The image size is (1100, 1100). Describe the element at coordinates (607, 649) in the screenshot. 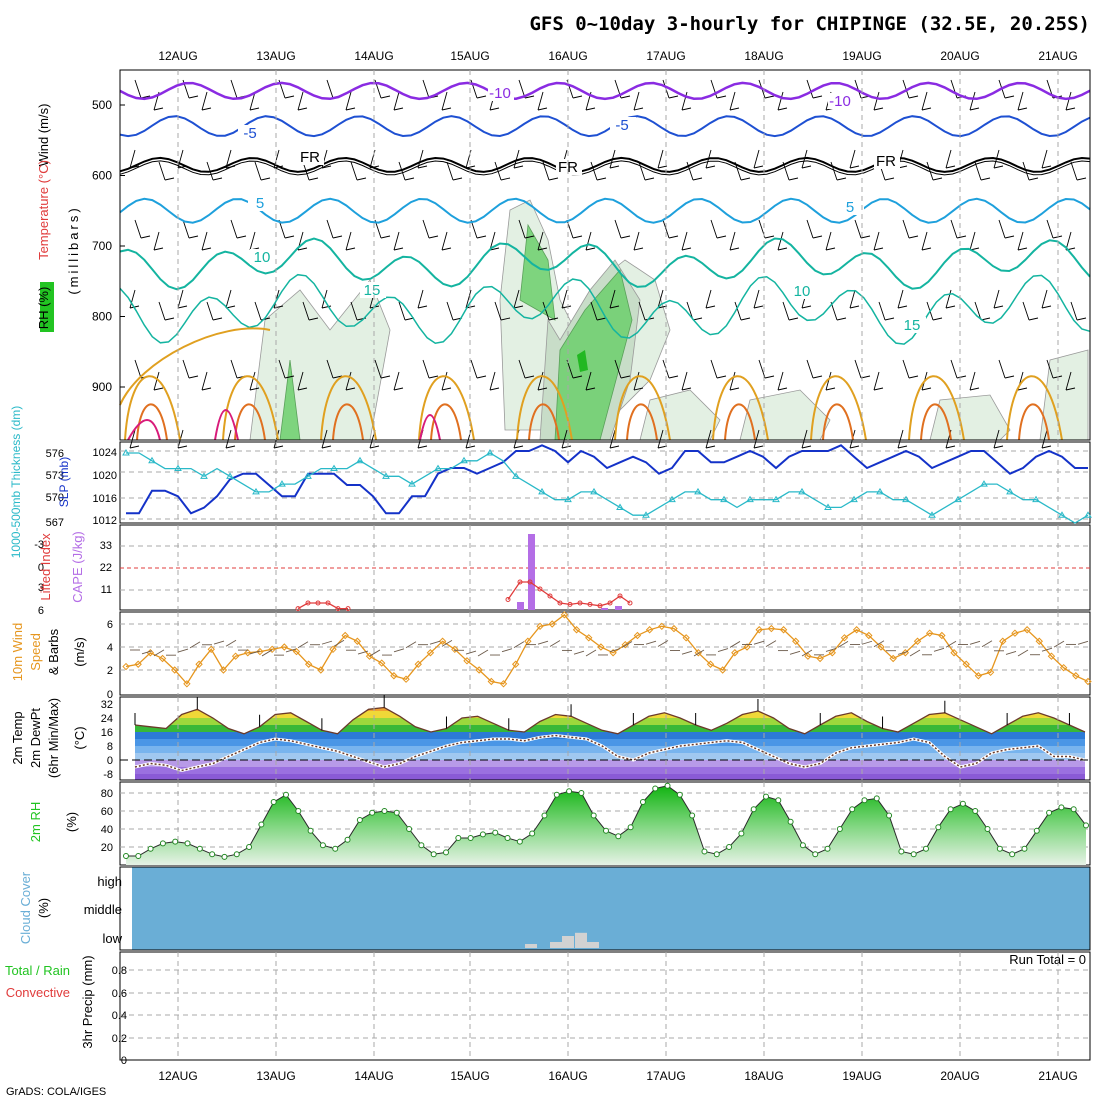

I see `wind-speed-line` at that location.